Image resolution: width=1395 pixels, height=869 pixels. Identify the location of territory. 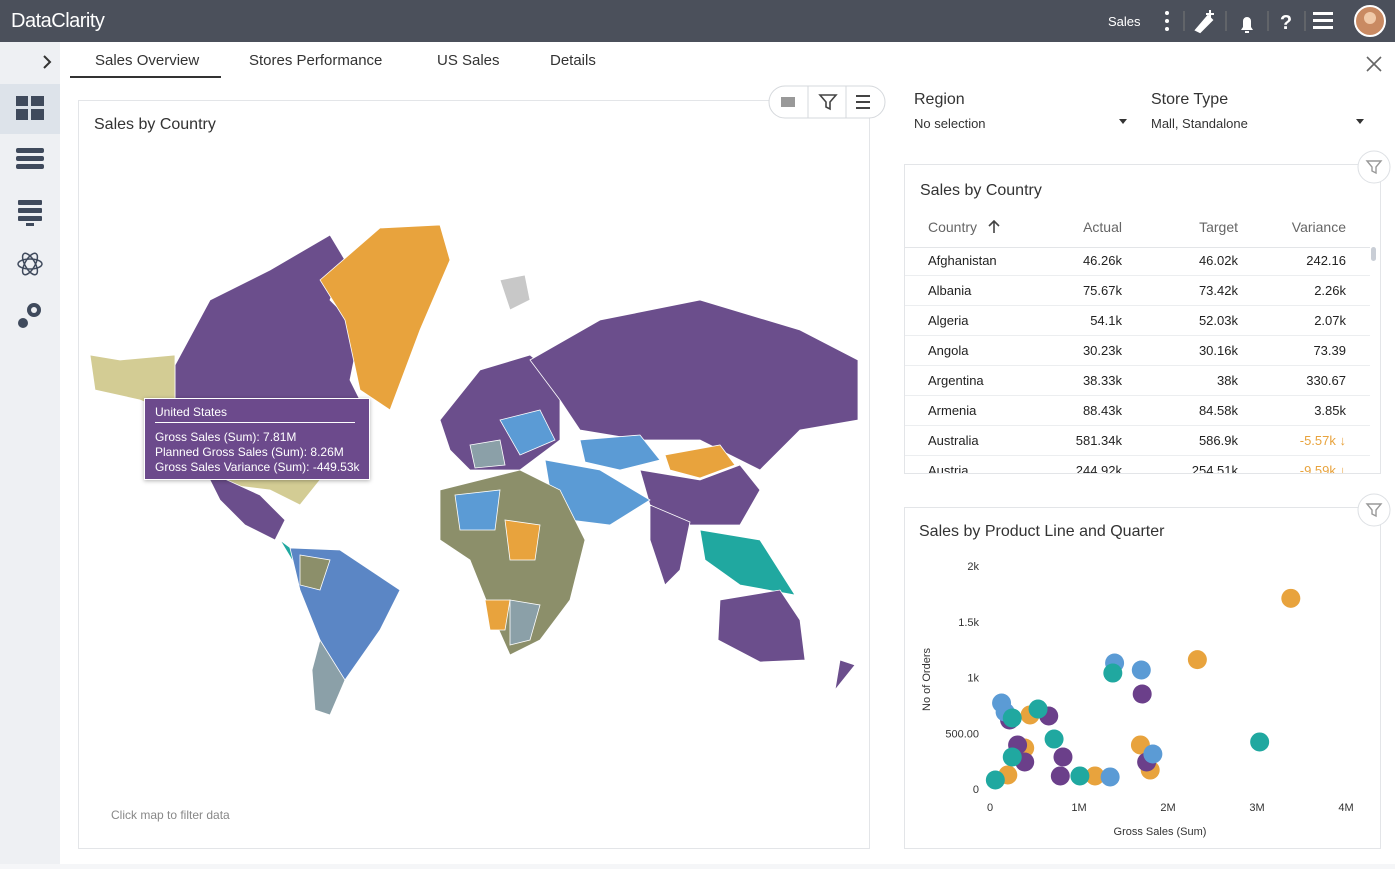
(515, 292).